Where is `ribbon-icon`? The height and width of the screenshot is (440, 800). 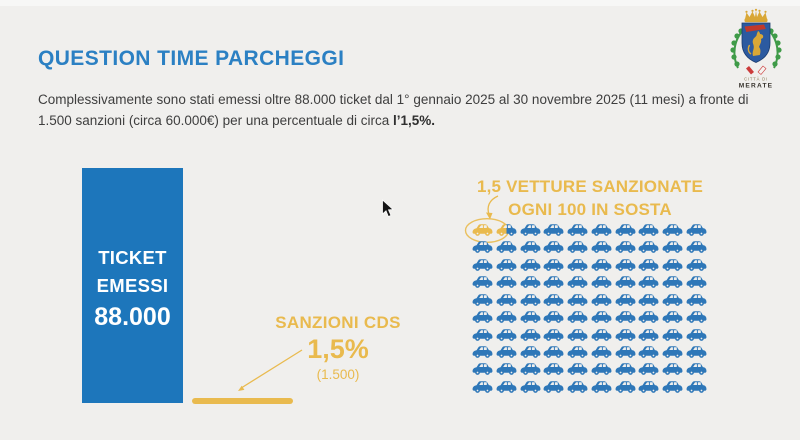
ribbon-icon is located at coordinates (756, 70).